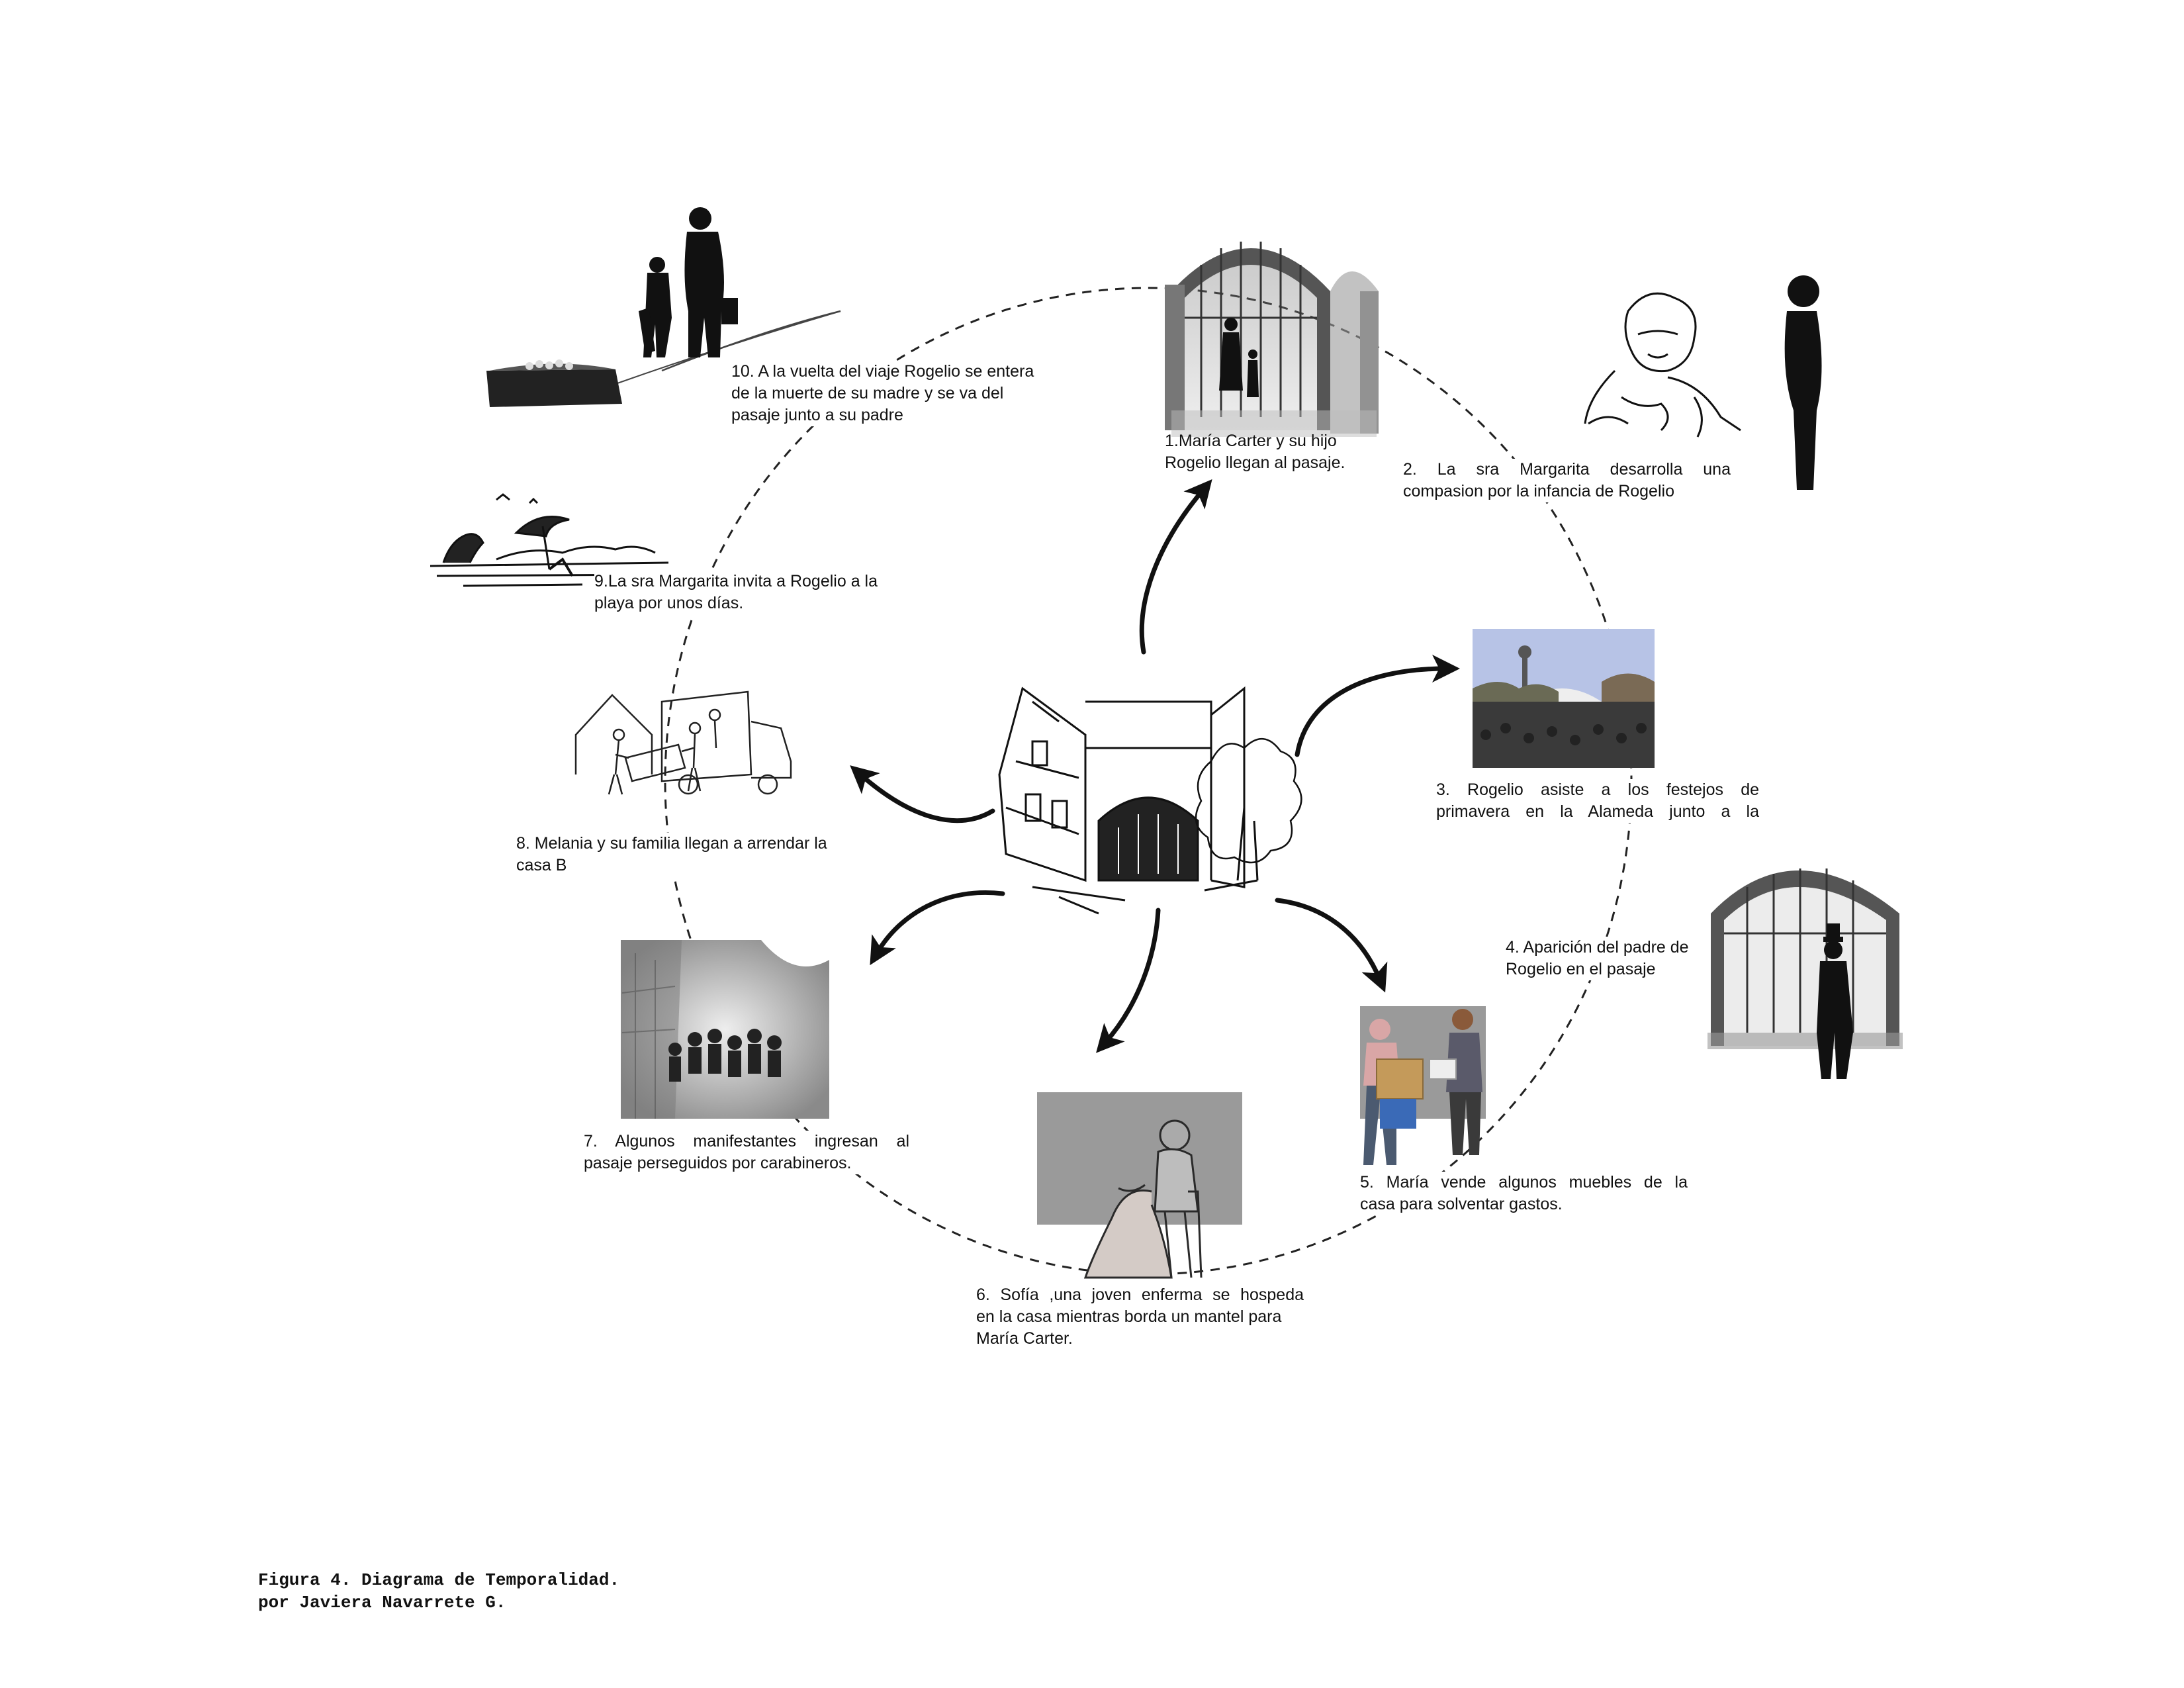 The height and width of the screenshot is (1688, 2184). I want to click on event-2-boy-silhouette-icon, so click(1803, 382).